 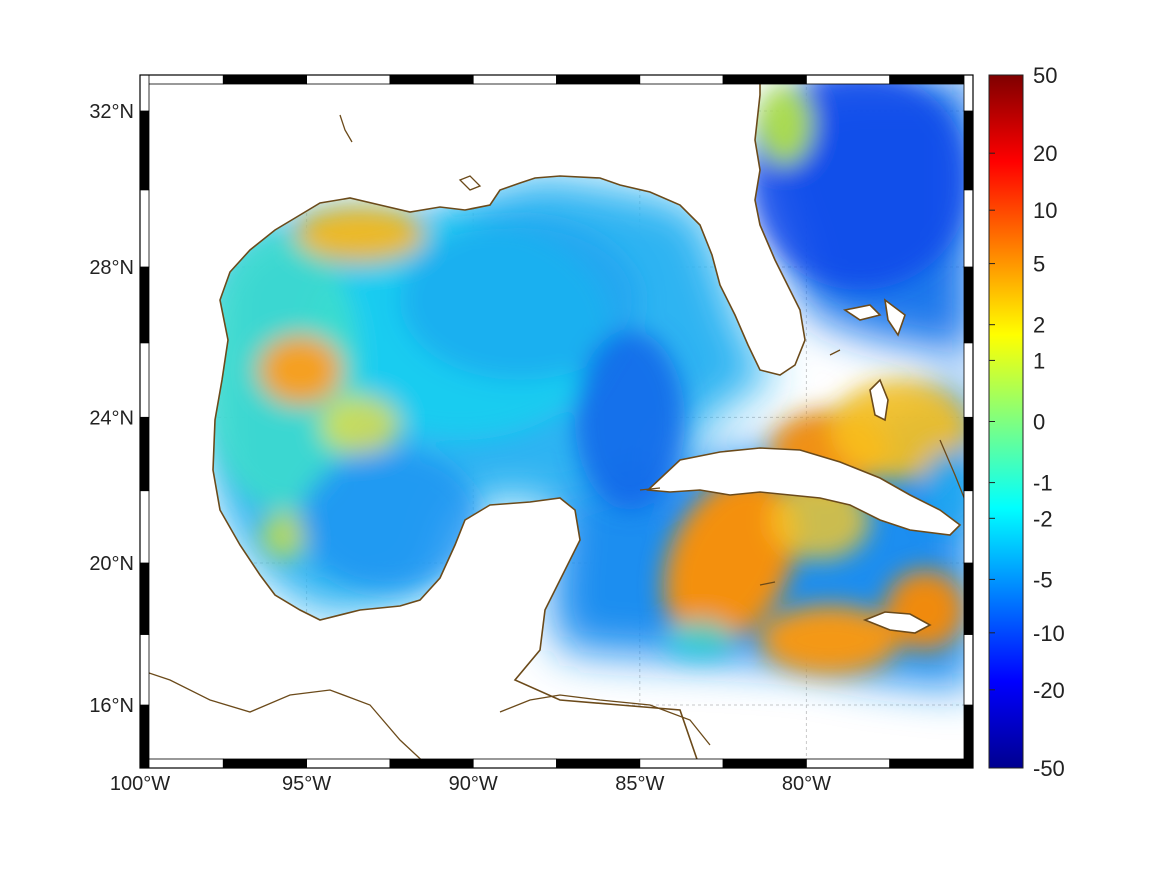 I want to click on longitude-labels: 100°W 95°W 90°W 85°W 80°W, so click(x=470, y=784).